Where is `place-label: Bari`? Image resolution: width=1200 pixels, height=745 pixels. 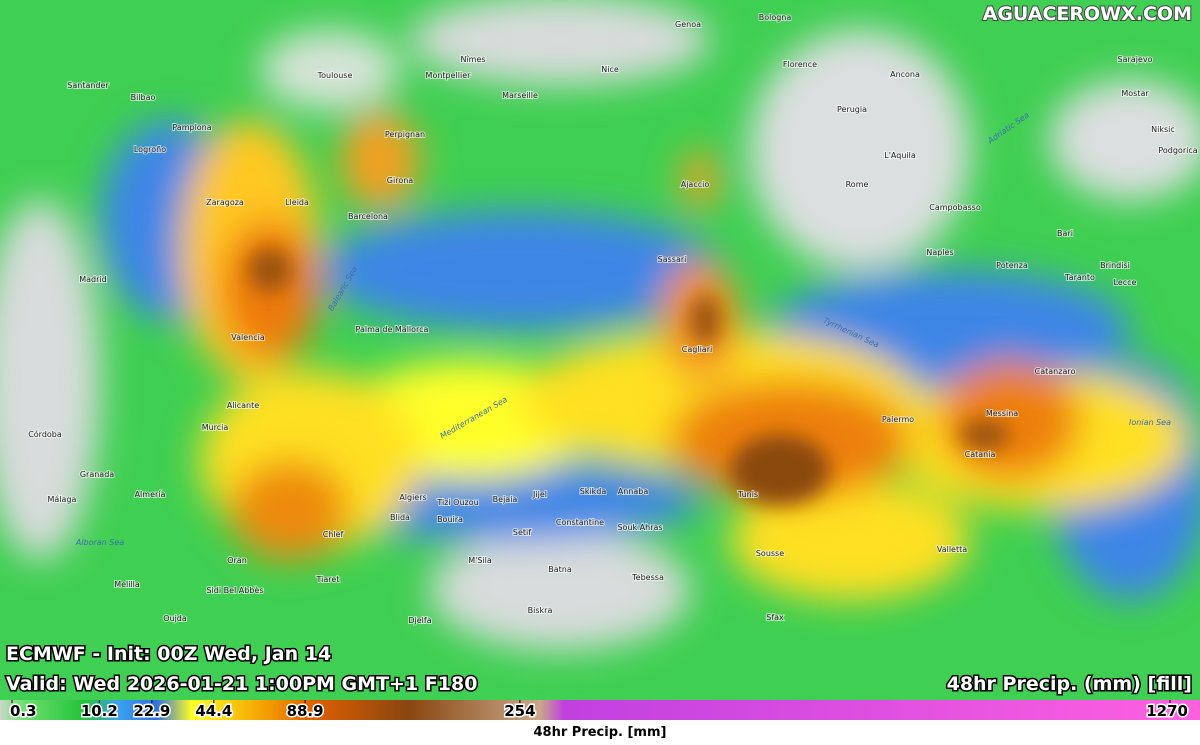 place-label: Bari is located at coordinates (1065, 233).